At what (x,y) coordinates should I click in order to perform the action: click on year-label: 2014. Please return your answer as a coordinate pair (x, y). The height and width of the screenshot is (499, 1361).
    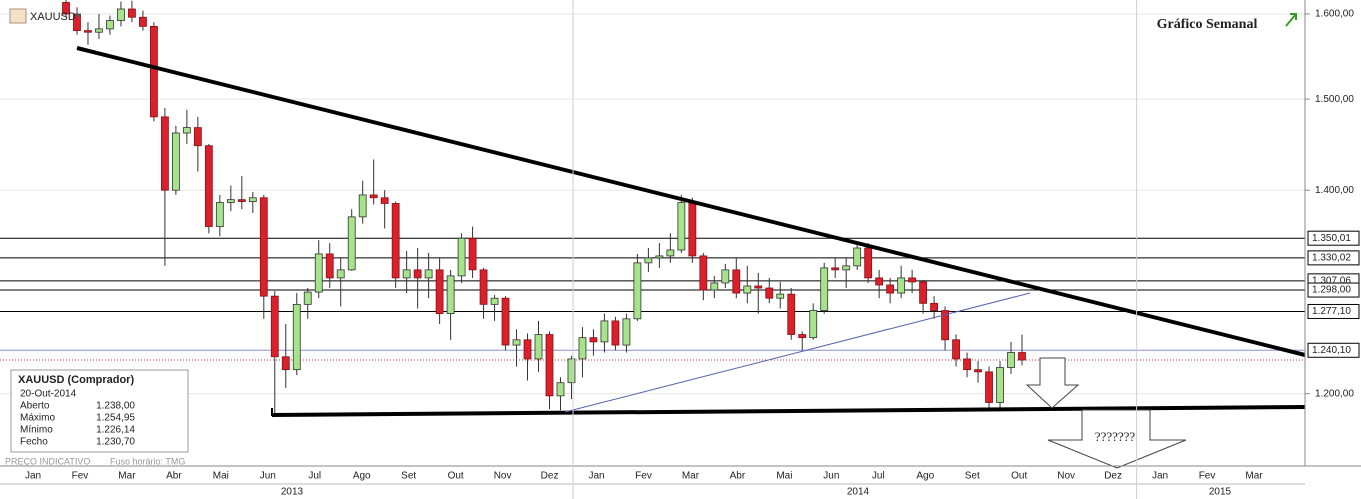
    Looking at the image, I should click on (858, 492).